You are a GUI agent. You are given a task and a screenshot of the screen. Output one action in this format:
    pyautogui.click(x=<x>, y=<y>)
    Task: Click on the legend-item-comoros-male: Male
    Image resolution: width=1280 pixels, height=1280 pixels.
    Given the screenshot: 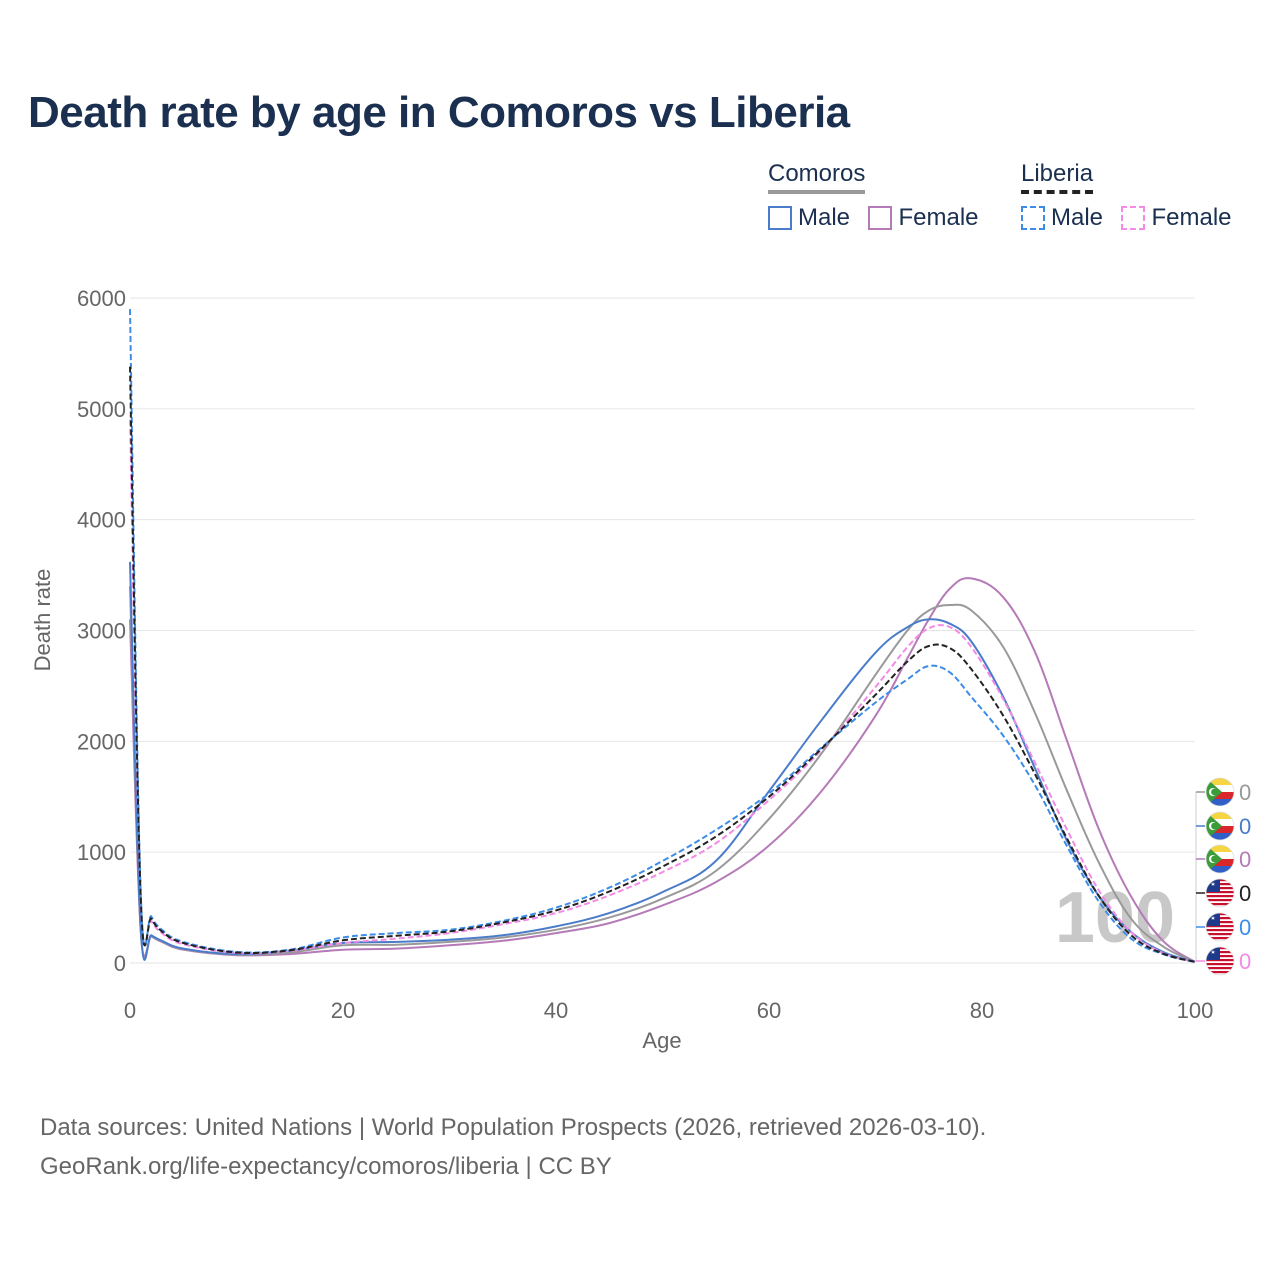 What is the action you would take?
    pyautogui.click(x=809, y=218)
    